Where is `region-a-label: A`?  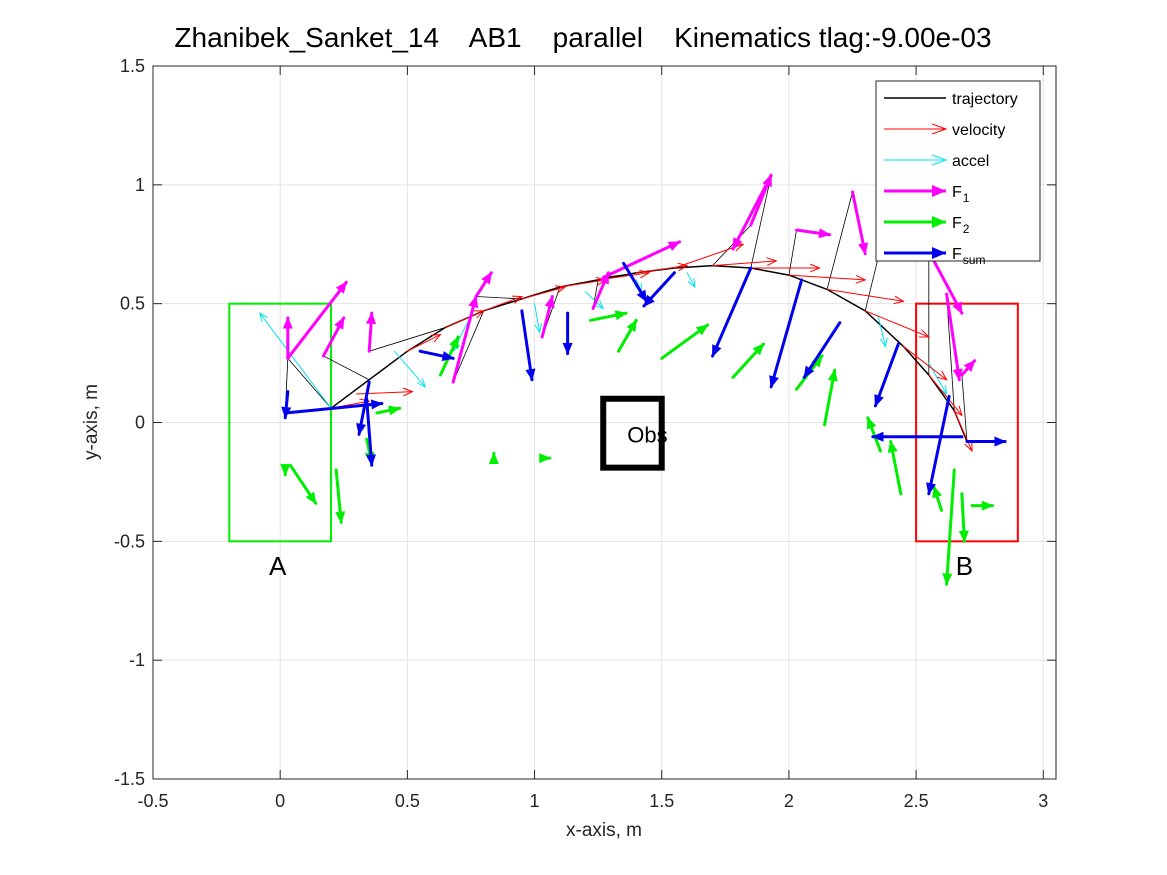 region-a-label: A is located at coordinates (278, 566).